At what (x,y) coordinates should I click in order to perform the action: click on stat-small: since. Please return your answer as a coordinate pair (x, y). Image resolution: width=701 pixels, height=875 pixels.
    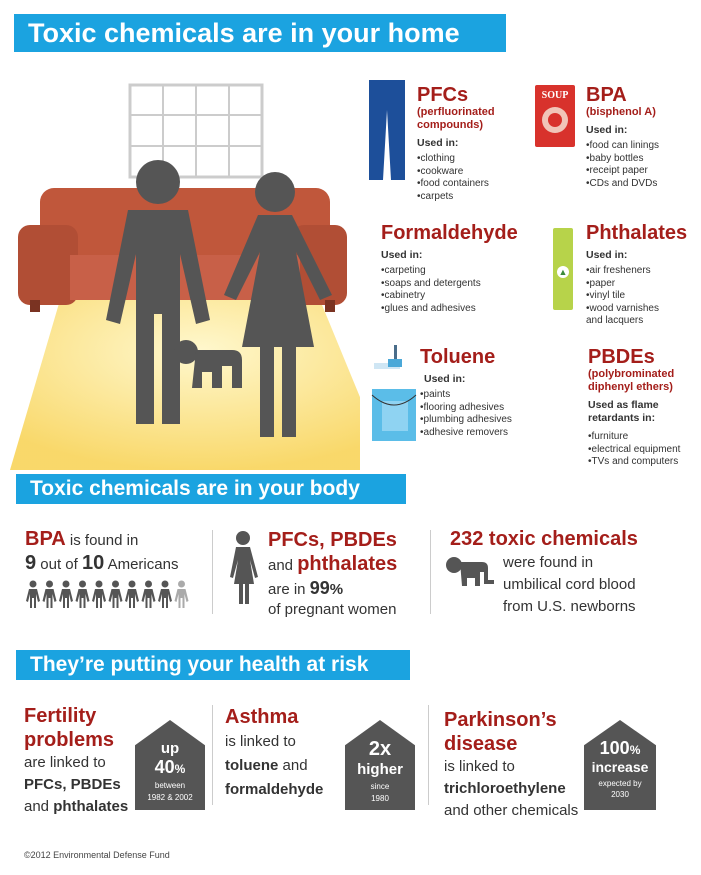
    Looking at the image, I should click on (380, 786).